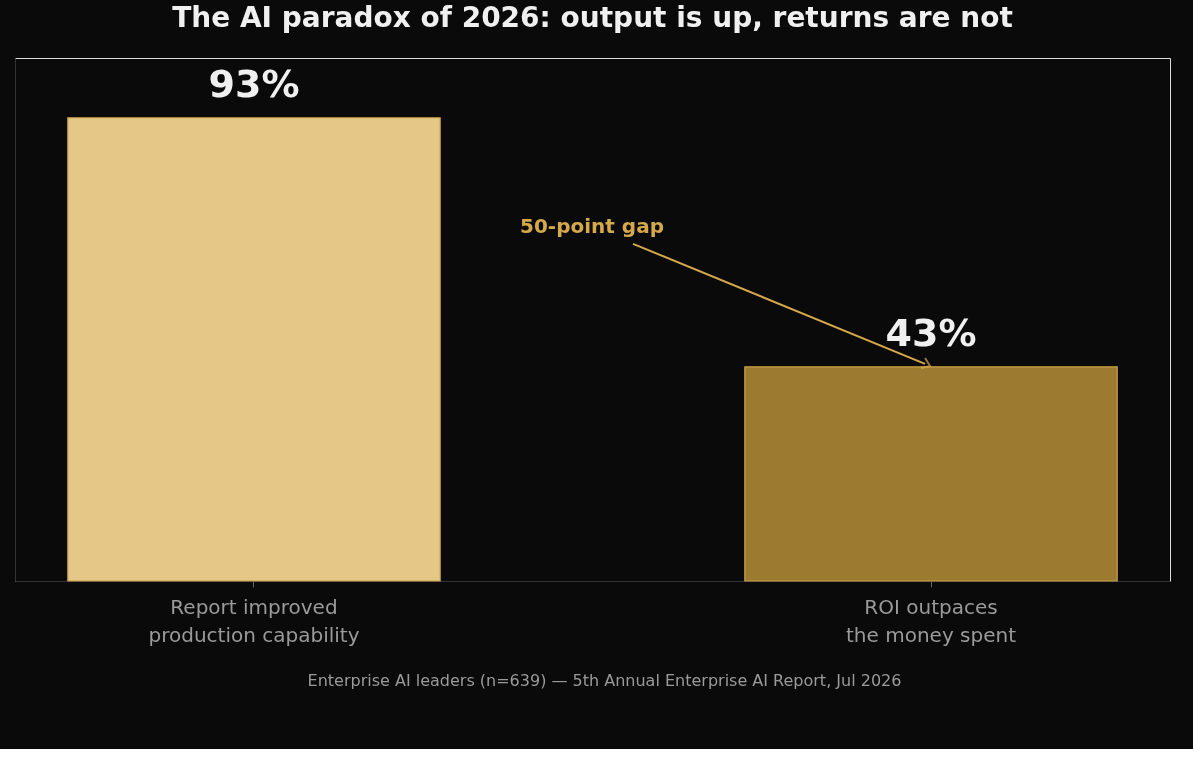 The width and height of the screenshot is (1193, 775). What do you see at coordinates (592, 17) in the screenshot?
I see `chart-title: The AI paradox of 2026: output is up, returns are not` at bounding box center [592, 17].